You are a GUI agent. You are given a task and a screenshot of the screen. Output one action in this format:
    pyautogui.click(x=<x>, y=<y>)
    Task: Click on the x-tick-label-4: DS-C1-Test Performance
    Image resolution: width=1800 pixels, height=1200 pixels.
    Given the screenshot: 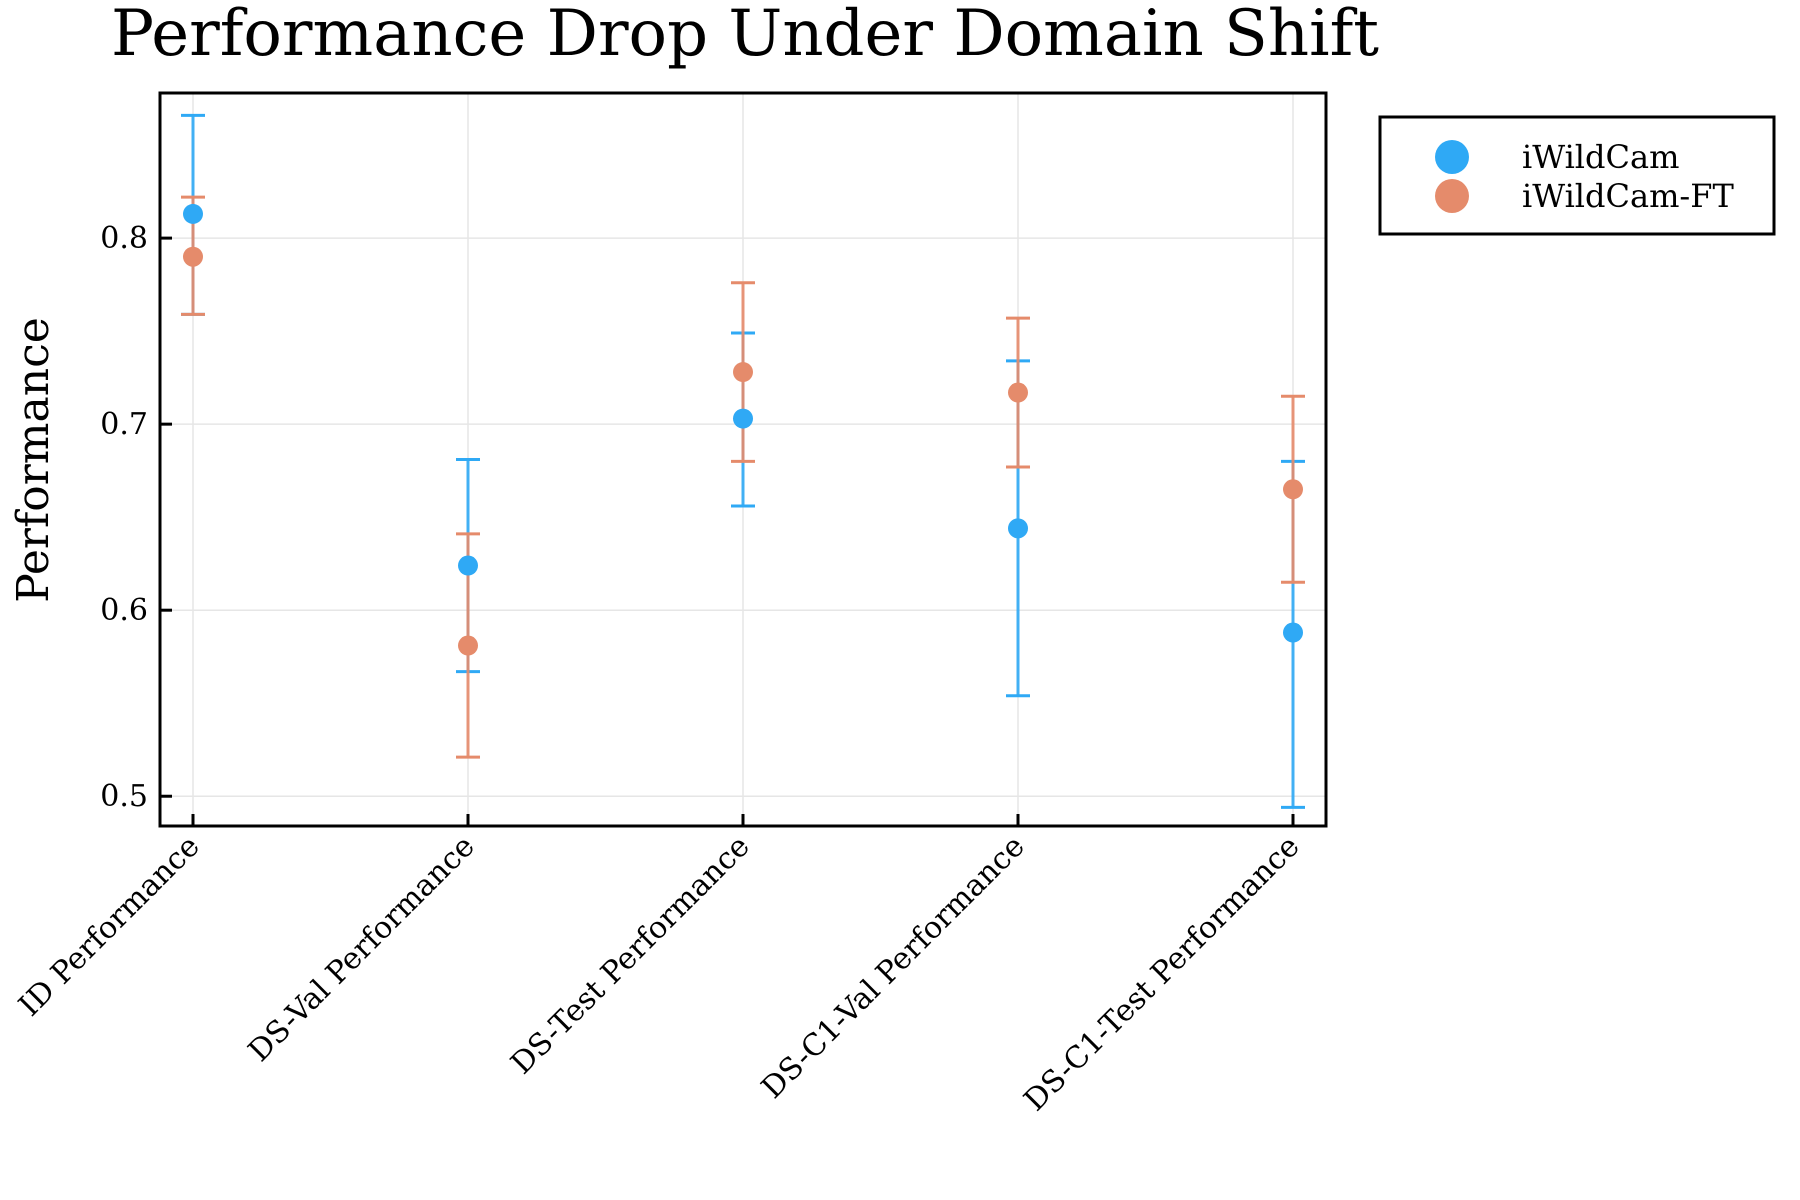 What is the action you would take?
    pyautogui.click(x=1161, y=973)
    